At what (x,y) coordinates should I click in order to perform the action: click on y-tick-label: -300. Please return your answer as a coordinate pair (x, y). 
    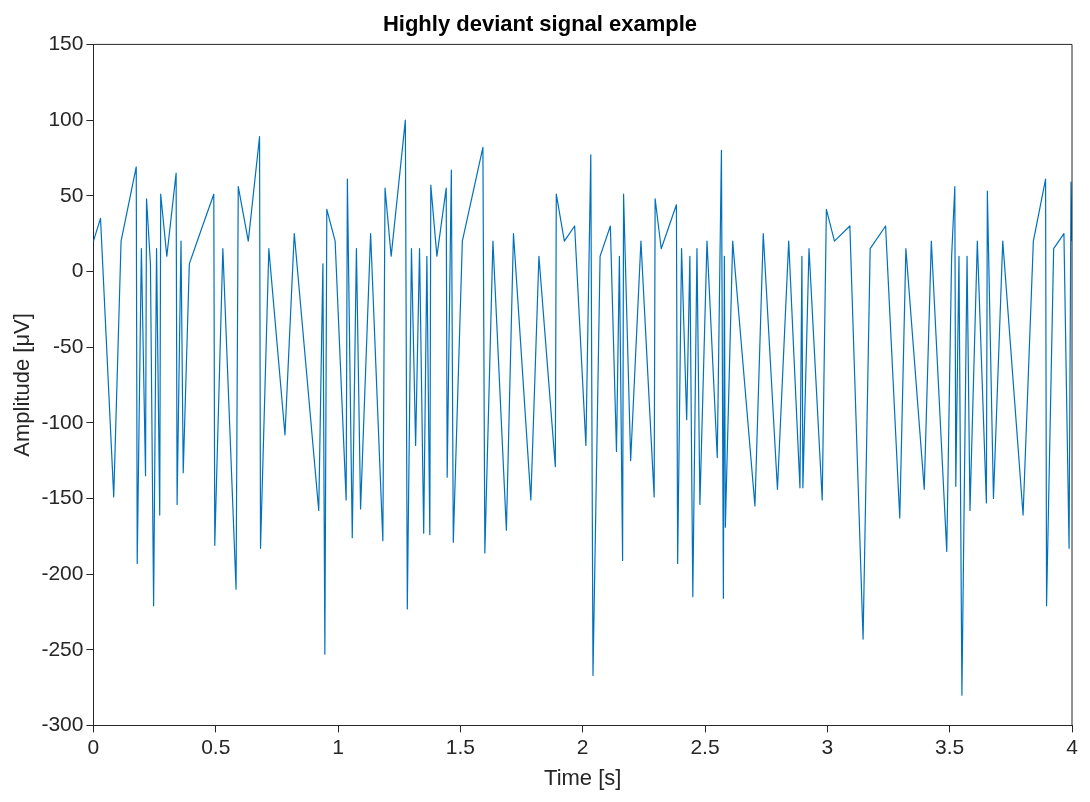
    Looking at the image, I should click on (62, 724).